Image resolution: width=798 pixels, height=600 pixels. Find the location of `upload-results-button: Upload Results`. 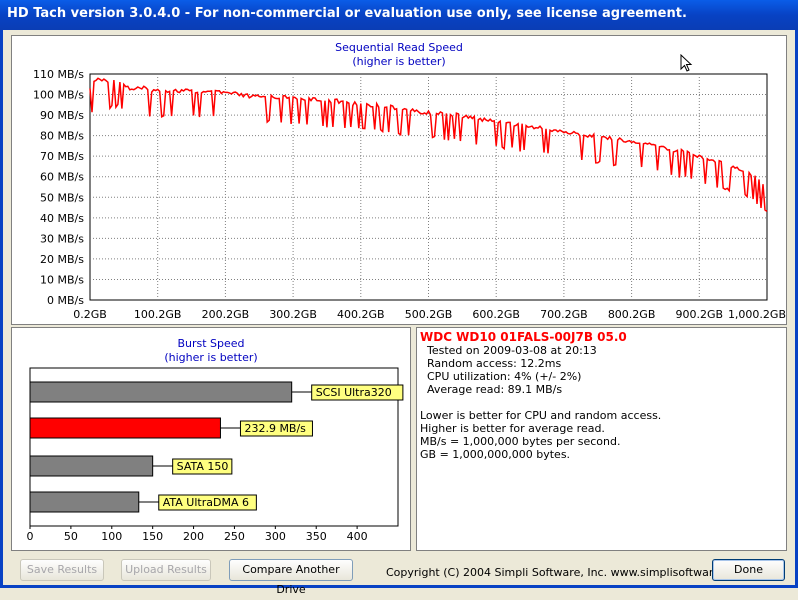

upload-results-button: Upload Results is located at coordinates (166, 570).